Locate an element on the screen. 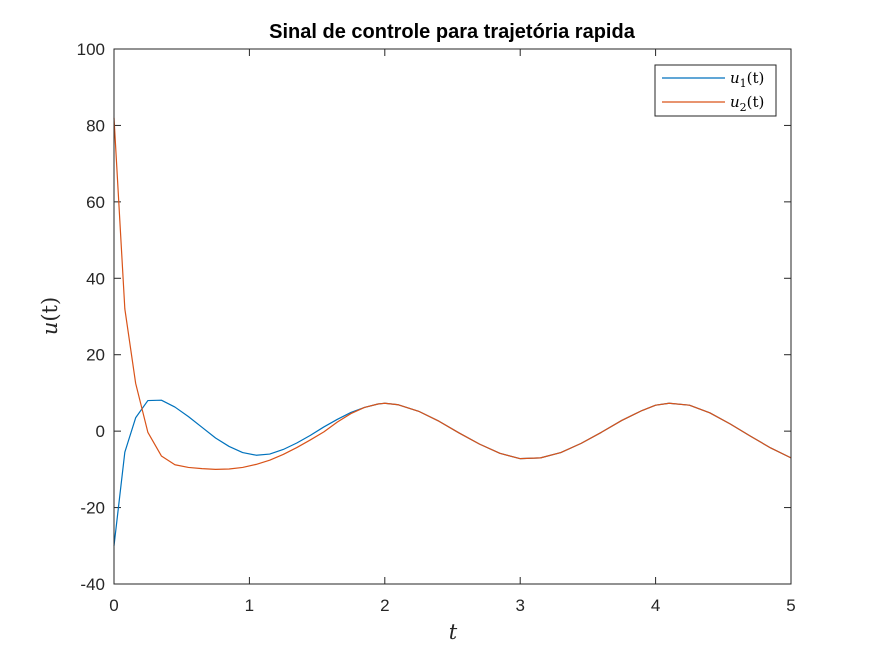  x-tick-label: 0 is located at coordinates (113, 605).